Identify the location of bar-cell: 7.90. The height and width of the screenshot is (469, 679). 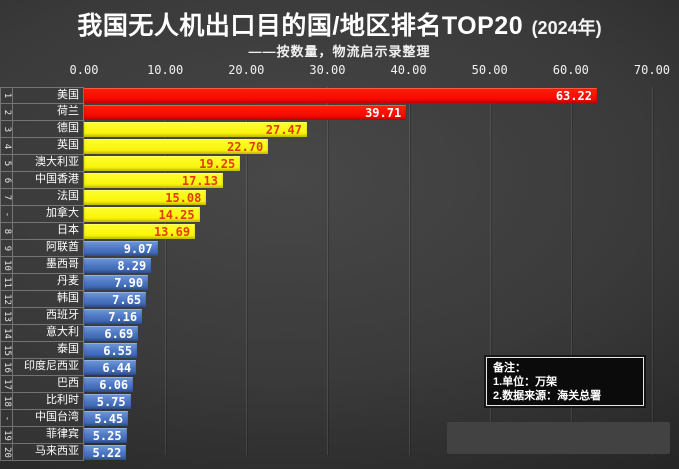
(381, 282).